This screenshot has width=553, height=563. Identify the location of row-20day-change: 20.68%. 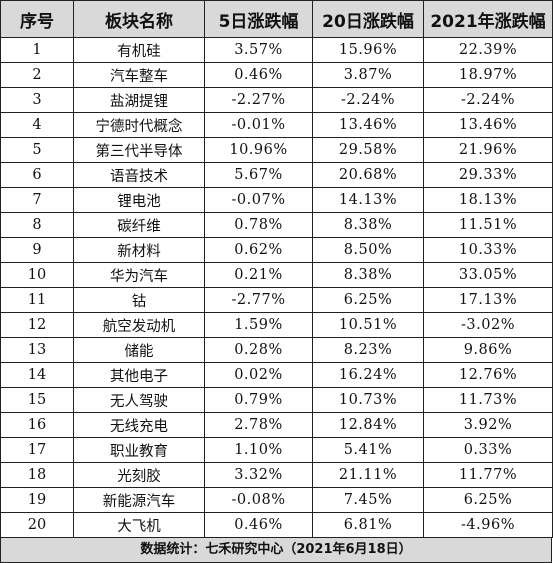
(368, 175).